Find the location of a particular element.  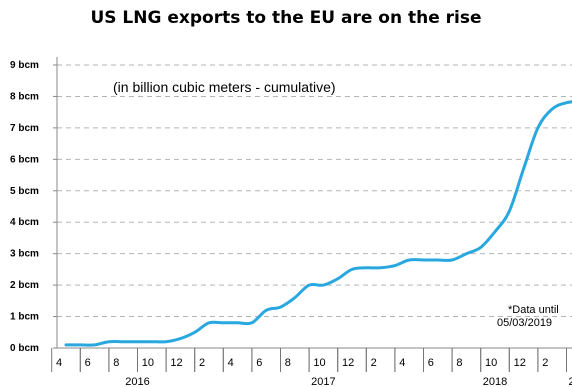

chart-subtitle: (in billion cubic meters - cumulative) is located at coordinates (224, 87).